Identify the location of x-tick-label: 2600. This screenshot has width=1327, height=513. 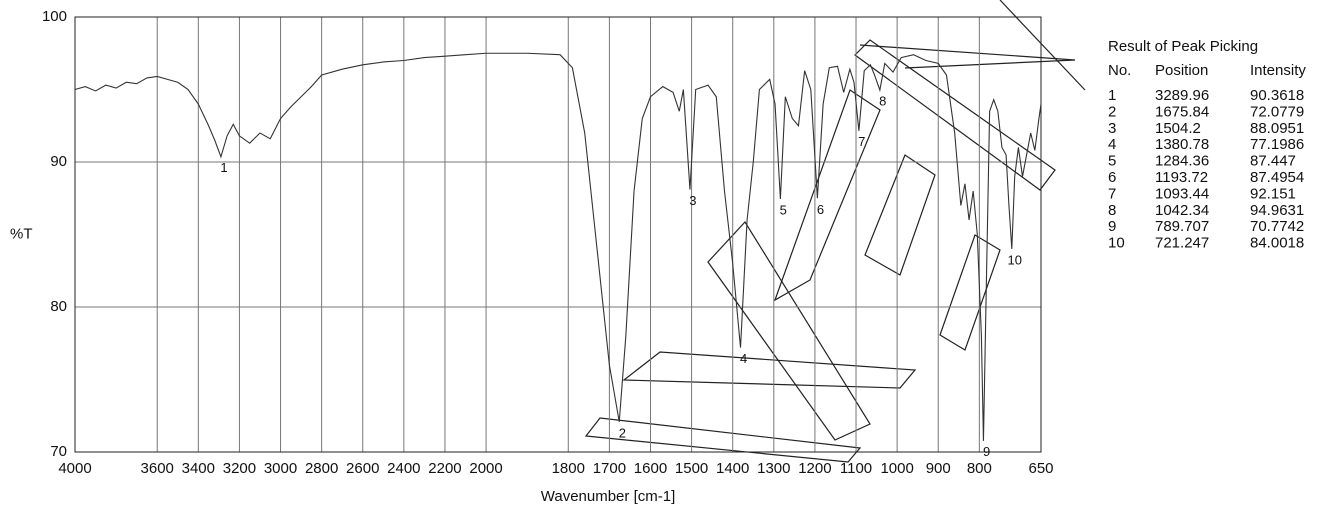
(362, 468).